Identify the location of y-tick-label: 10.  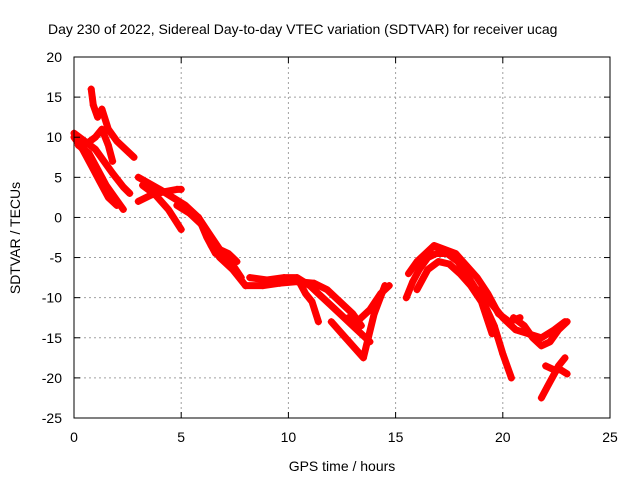
(54, 137).